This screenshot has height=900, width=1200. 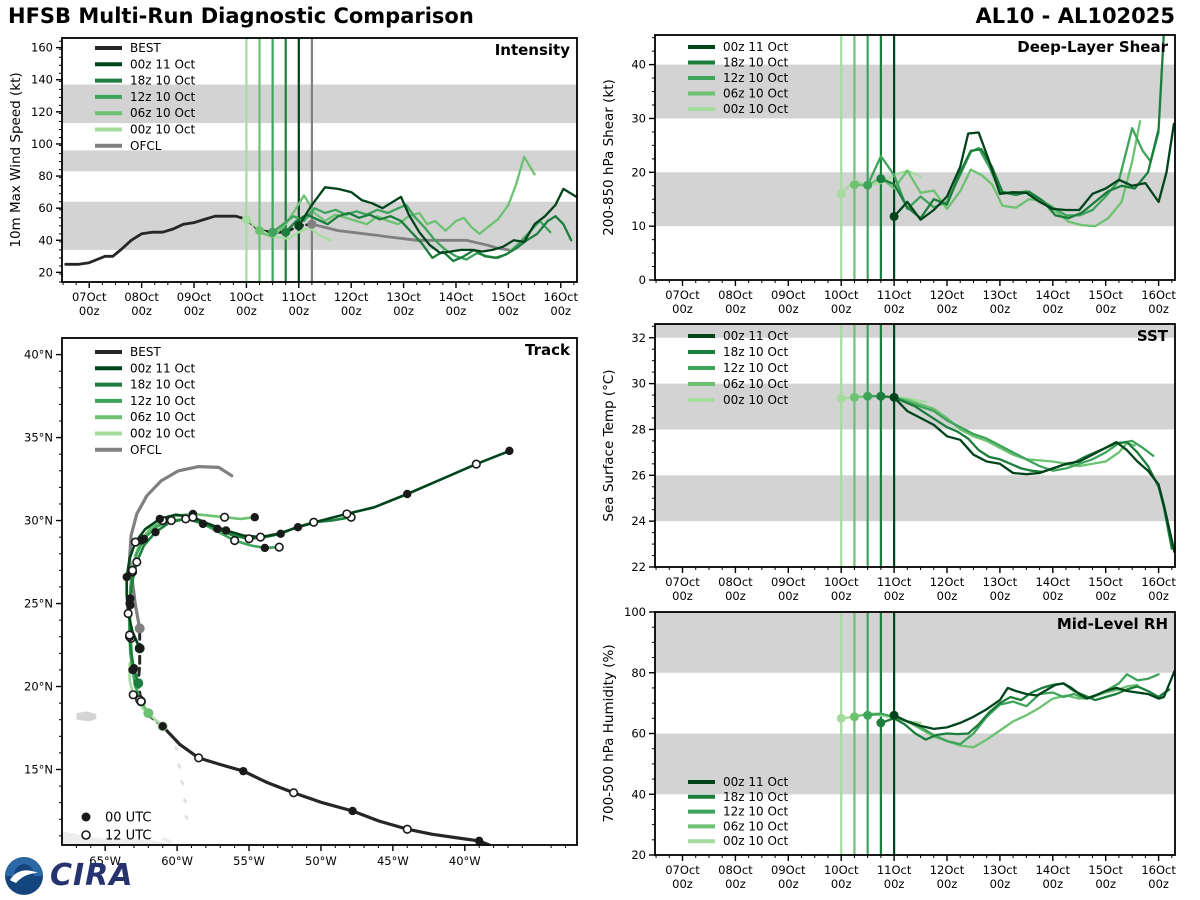 I want to click on svg-text: 25°N, so click(x=38, y=604).